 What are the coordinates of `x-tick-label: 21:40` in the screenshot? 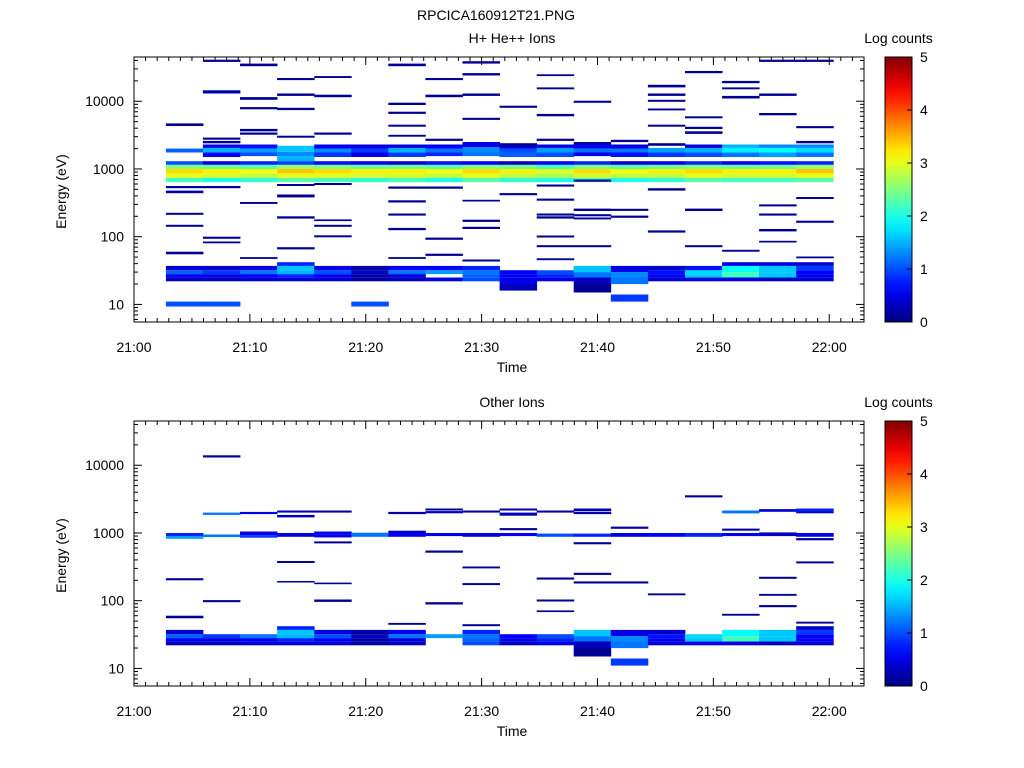 It's located at (597, 711).